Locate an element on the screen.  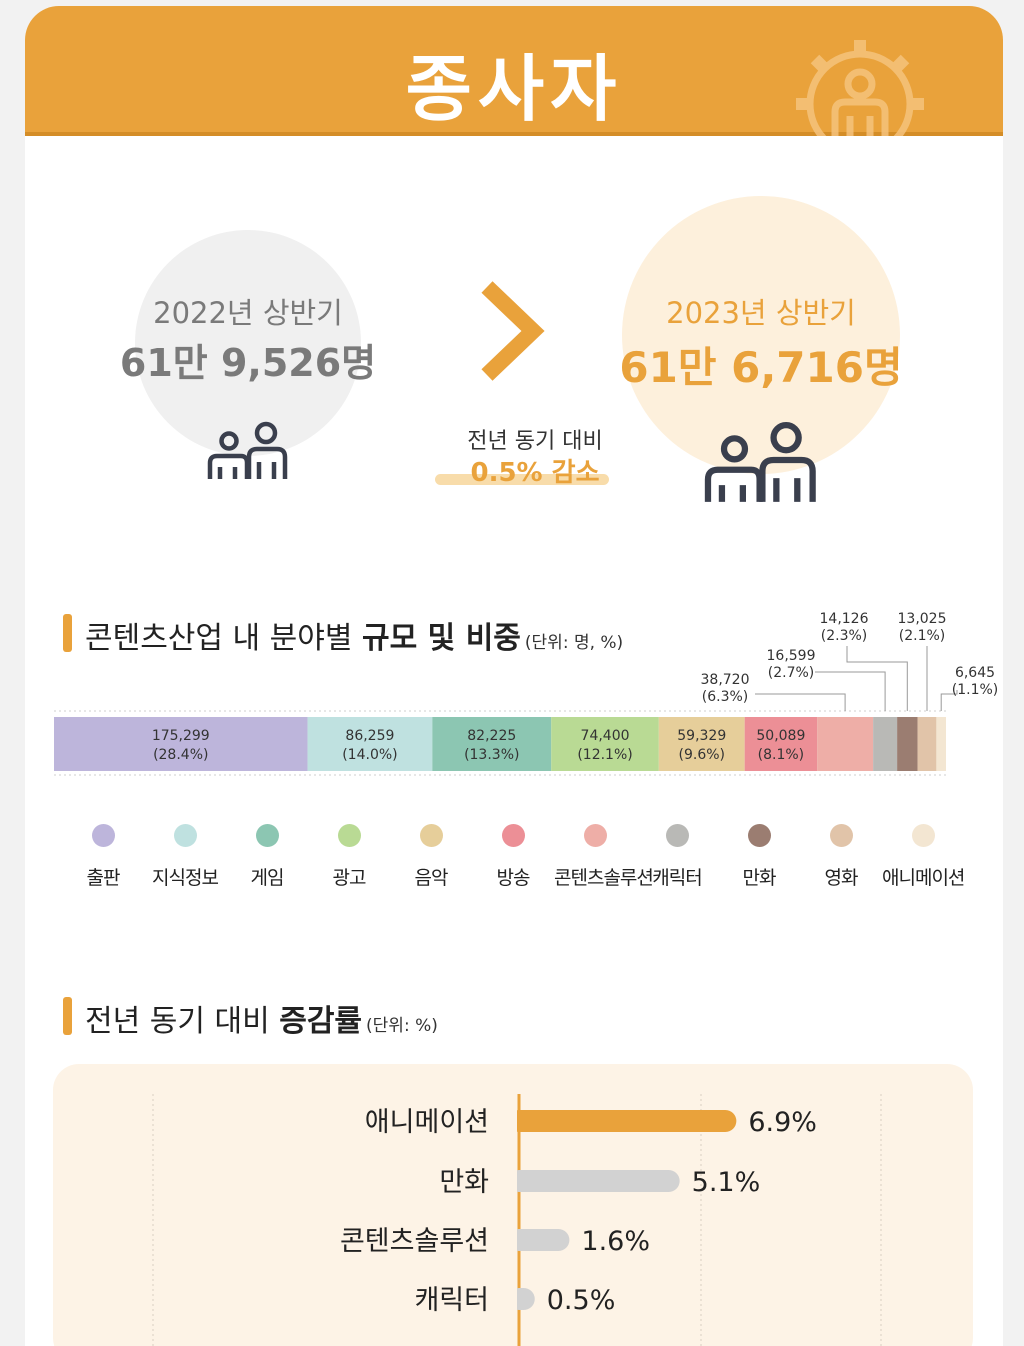
data-label-value: 38,720 is located at coordinates (725, 680).